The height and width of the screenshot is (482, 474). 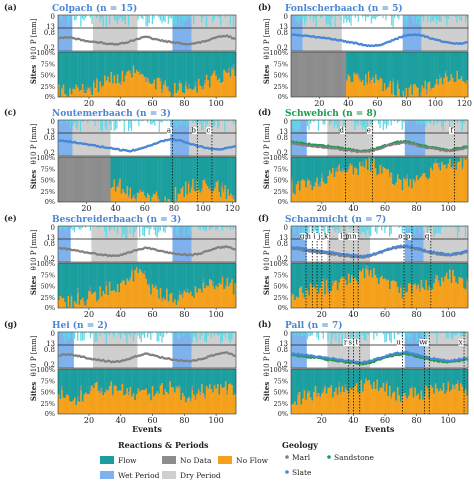 I want to click on legend-swatch-noflow, so click(x=225, y=460).